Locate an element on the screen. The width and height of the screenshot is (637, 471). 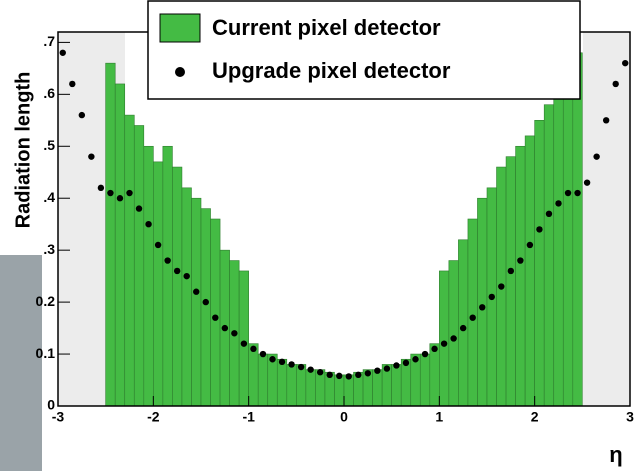
y-tick-label: .3 is located at coordinates (49, 249).